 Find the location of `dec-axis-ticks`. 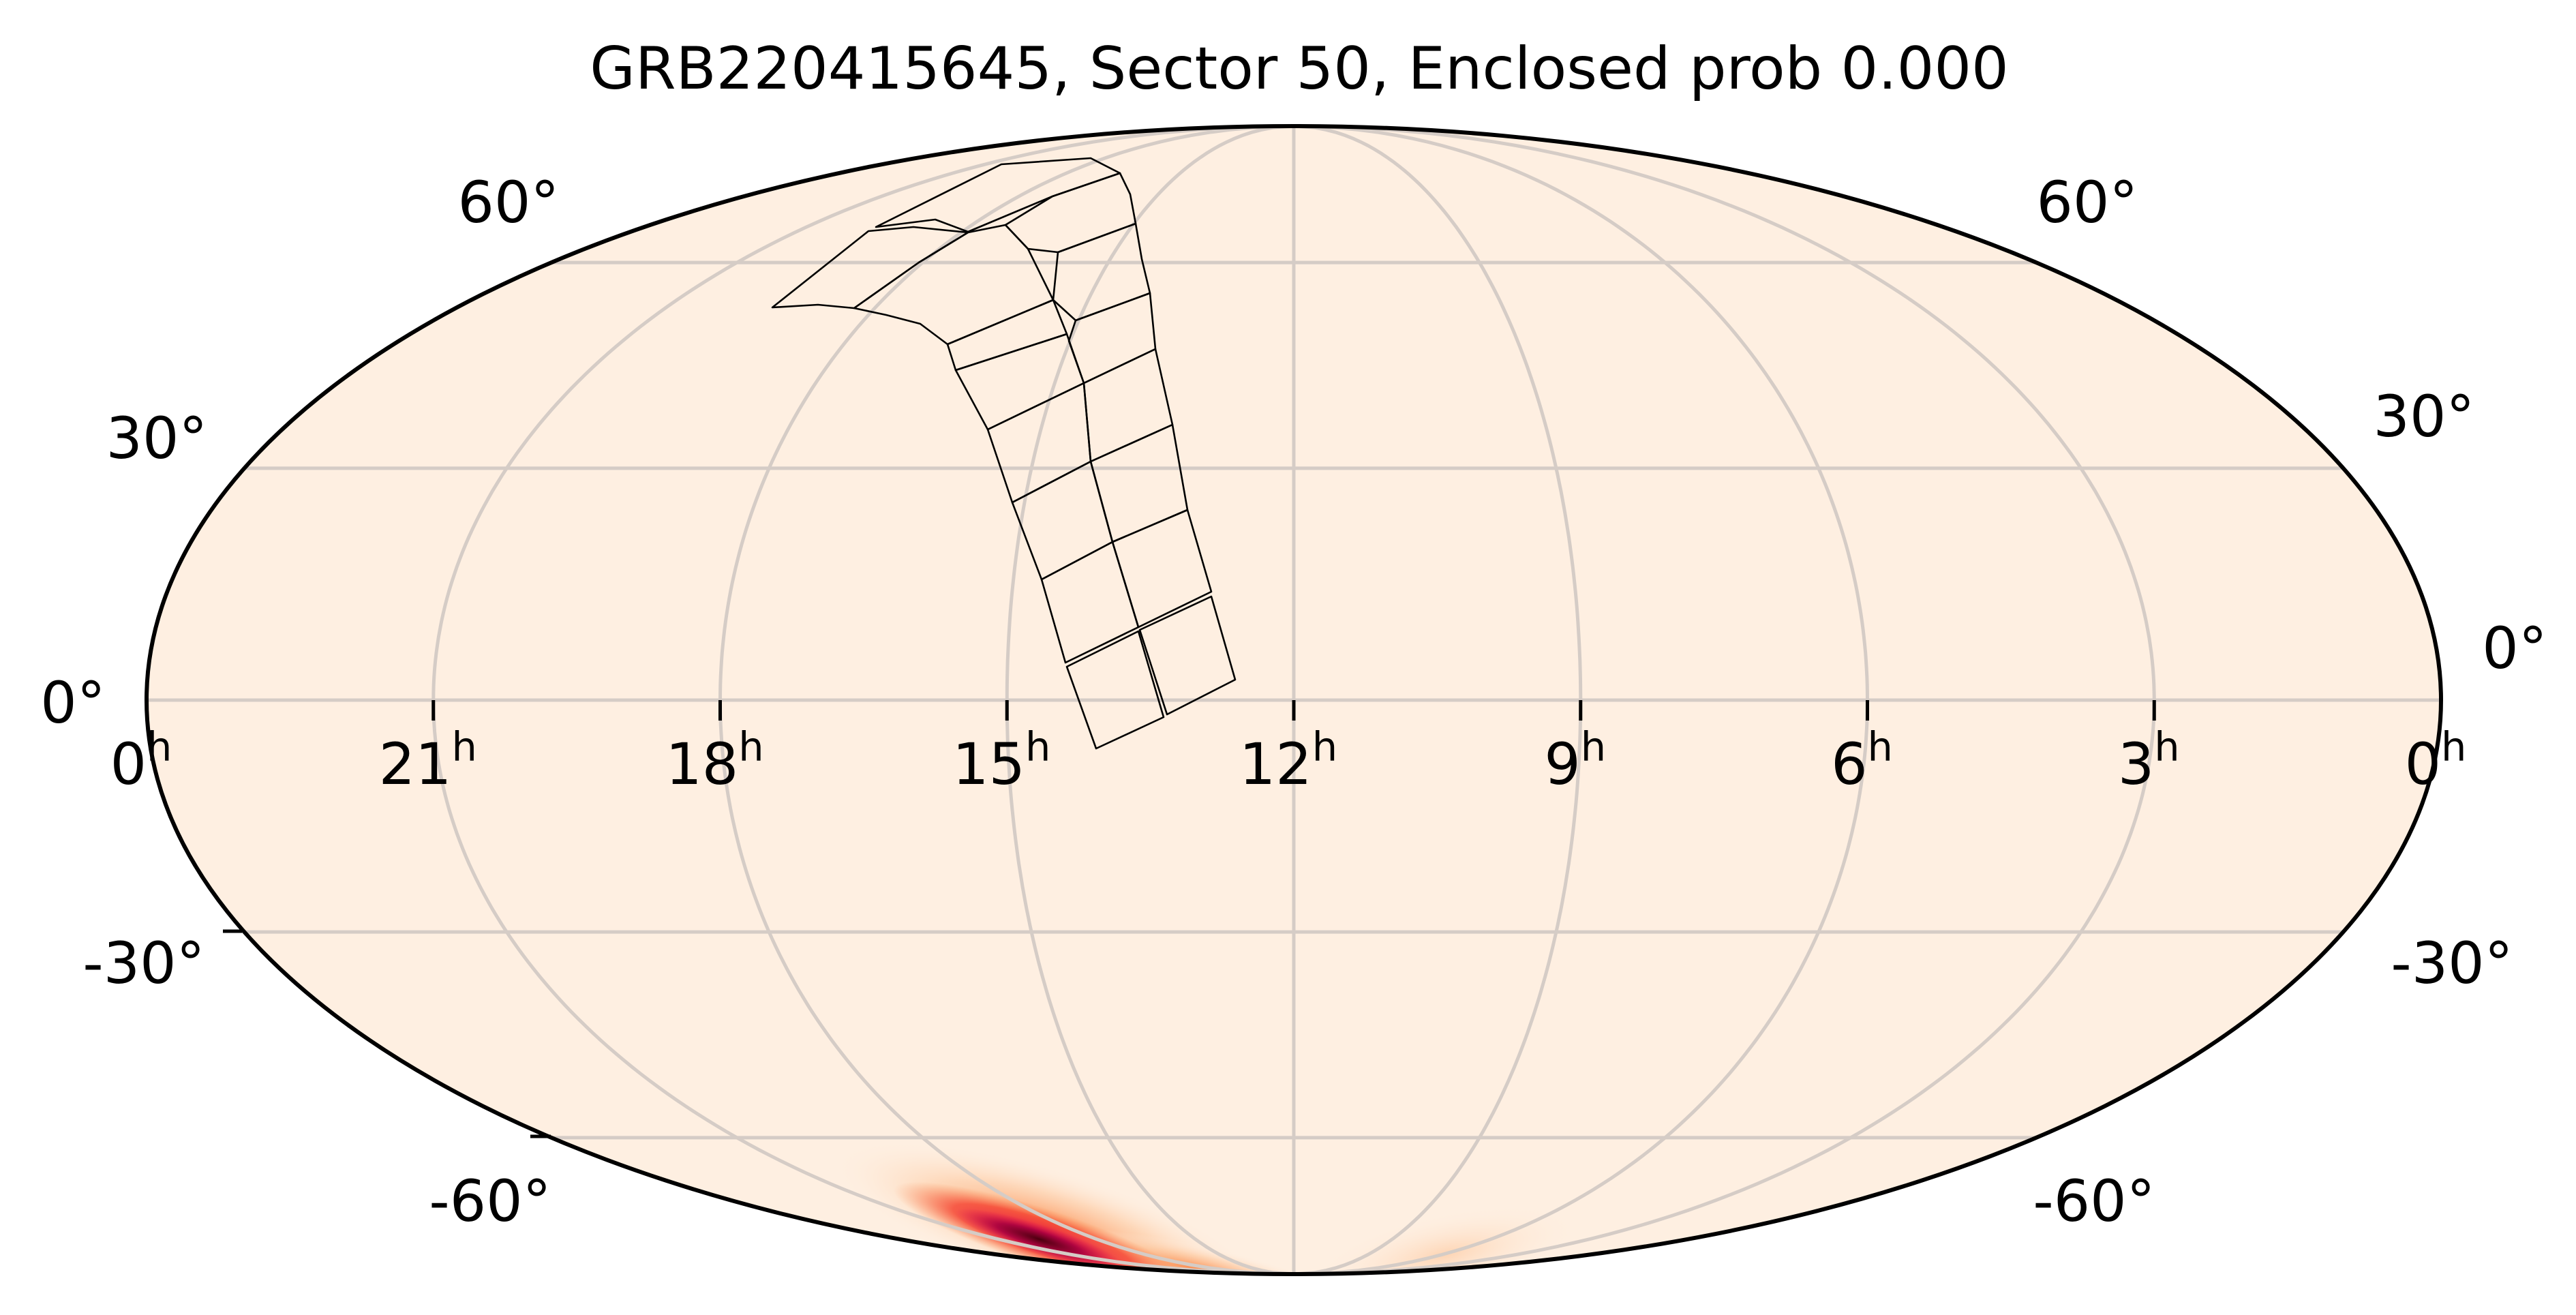

dec-axis-ticks is located at coordinates (387, 1033).